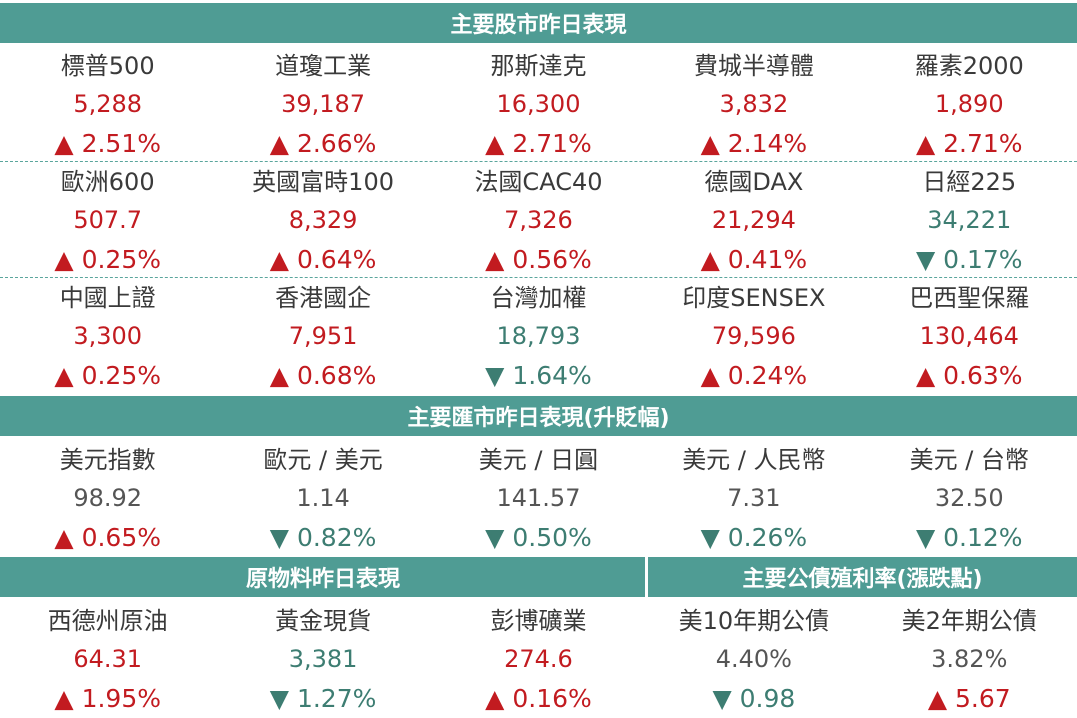 The image size is (1077, 718). Describe the element at coordinates (754, 143) in the screenshot. I see `quote-change: ▲ 2.14%` at that location.